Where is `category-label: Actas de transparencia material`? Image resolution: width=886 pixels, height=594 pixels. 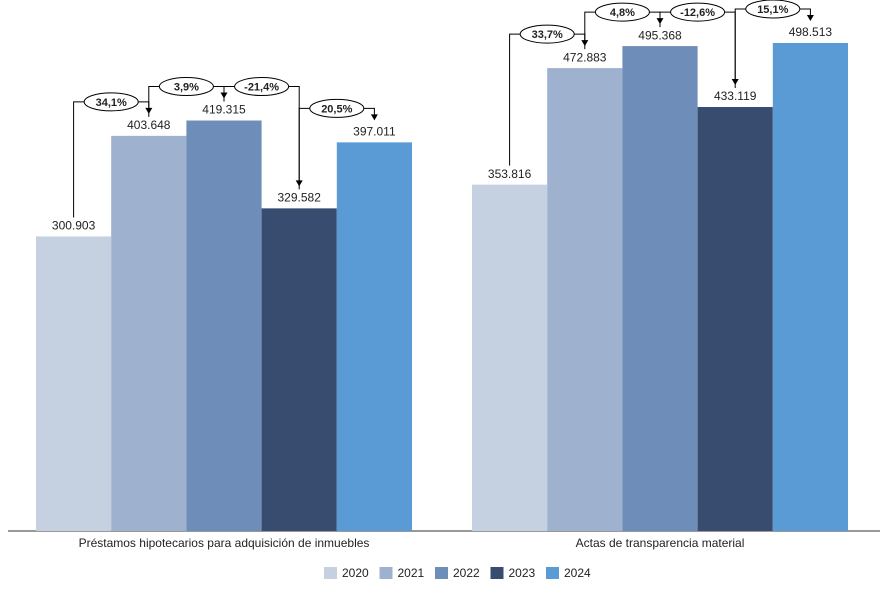 category-label: Actas de transparencia material is located at coordinates (660, 543).